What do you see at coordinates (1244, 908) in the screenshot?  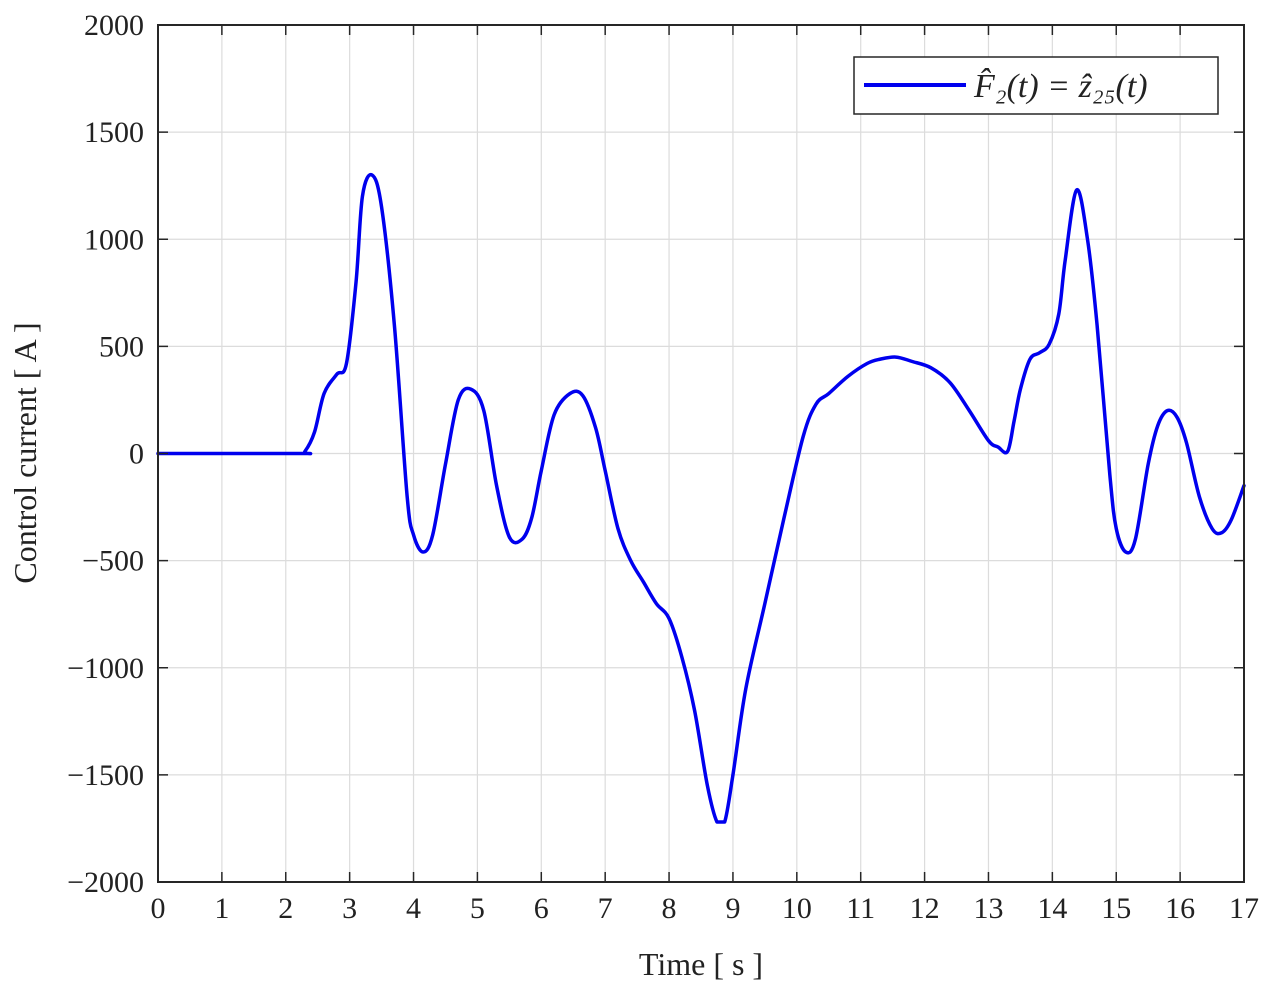 I see `x-tick-label: 17` at bounding box center [1244, 908].